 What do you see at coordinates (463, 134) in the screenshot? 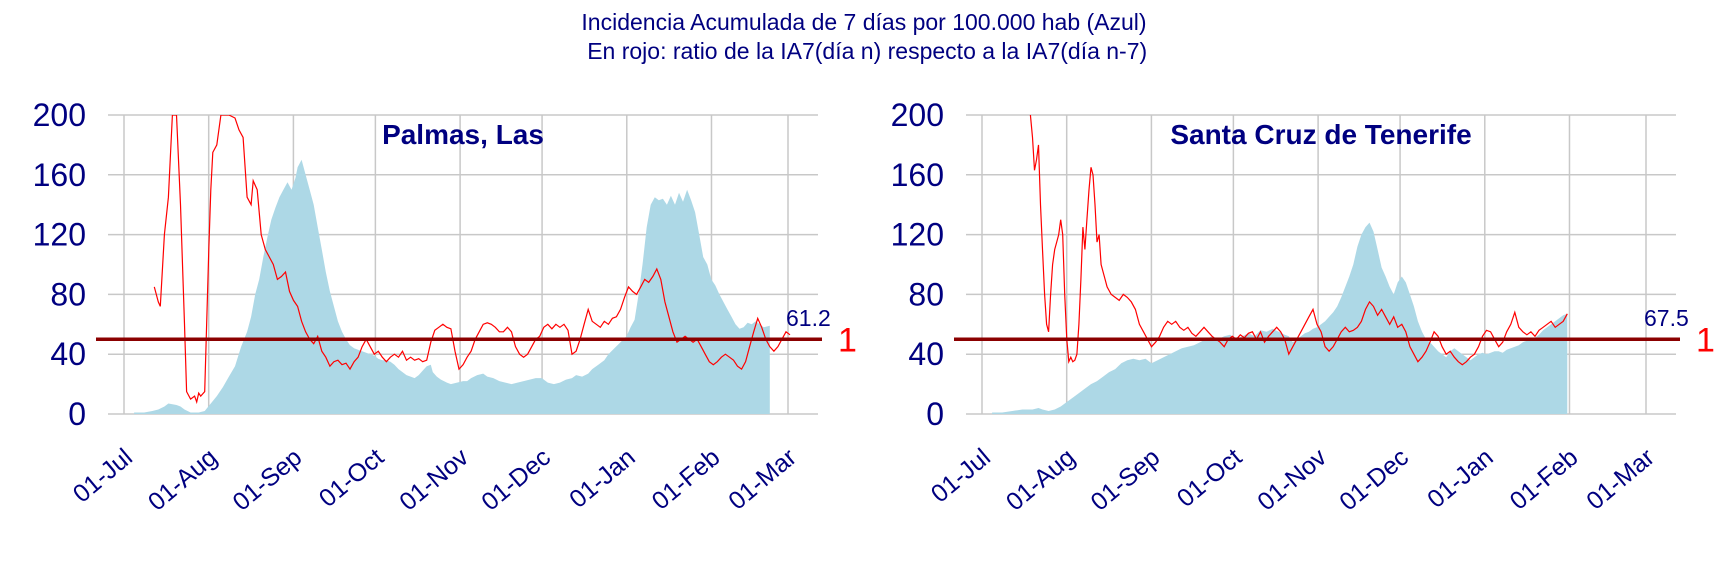
I see `panel-title: Palmas, Las` at bounding box center [463, 134].